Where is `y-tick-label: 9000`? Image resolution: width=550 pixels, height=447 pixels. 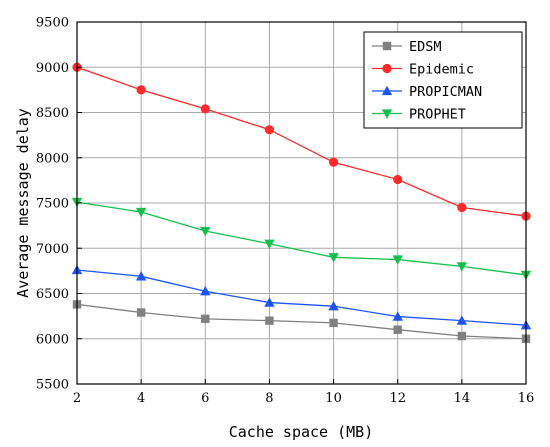
y-tick-label: 9000 is located at coordinates (52, 68).